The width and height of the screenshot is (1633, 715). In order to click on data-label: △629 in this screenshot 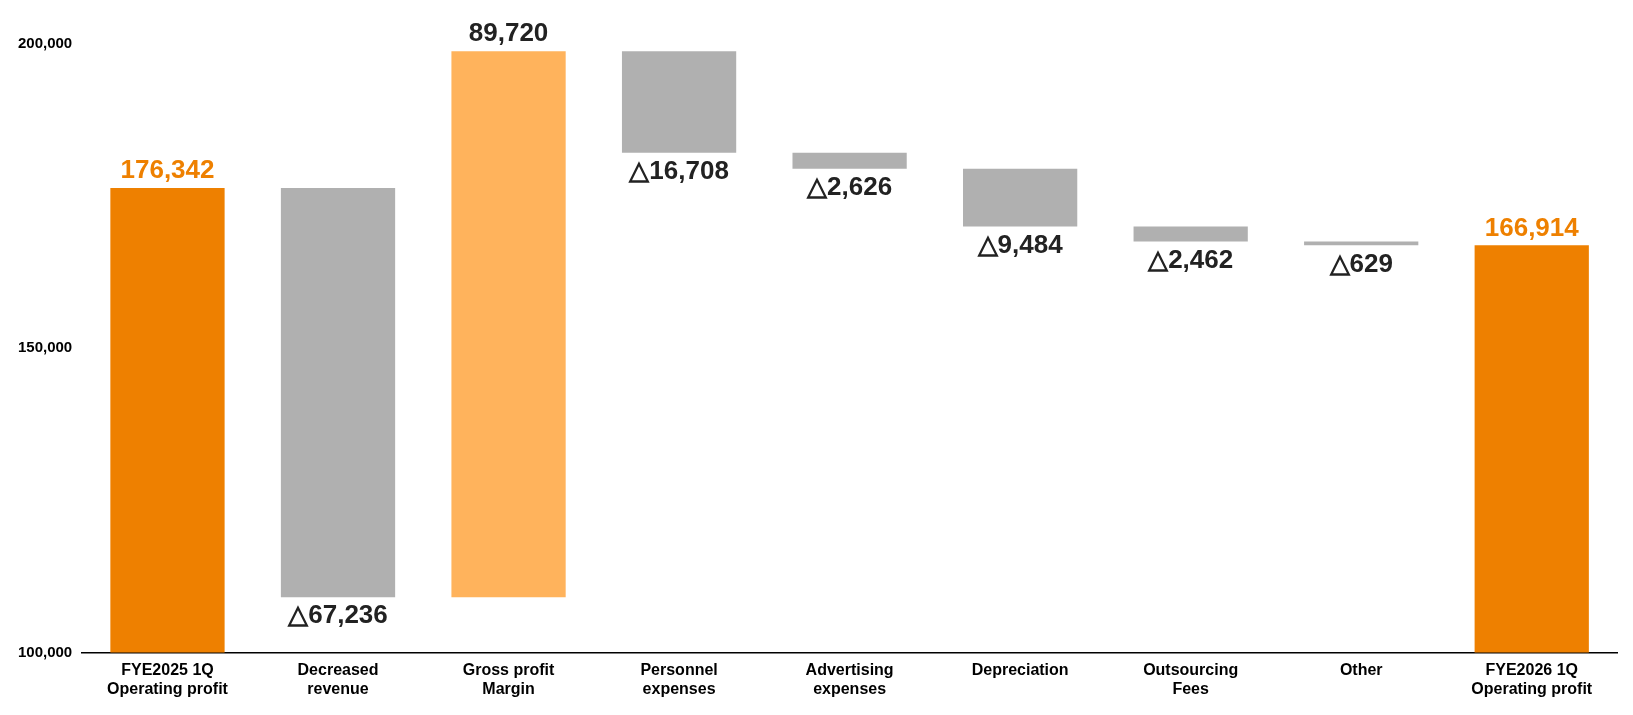, I will do `click(1360, 262)`.